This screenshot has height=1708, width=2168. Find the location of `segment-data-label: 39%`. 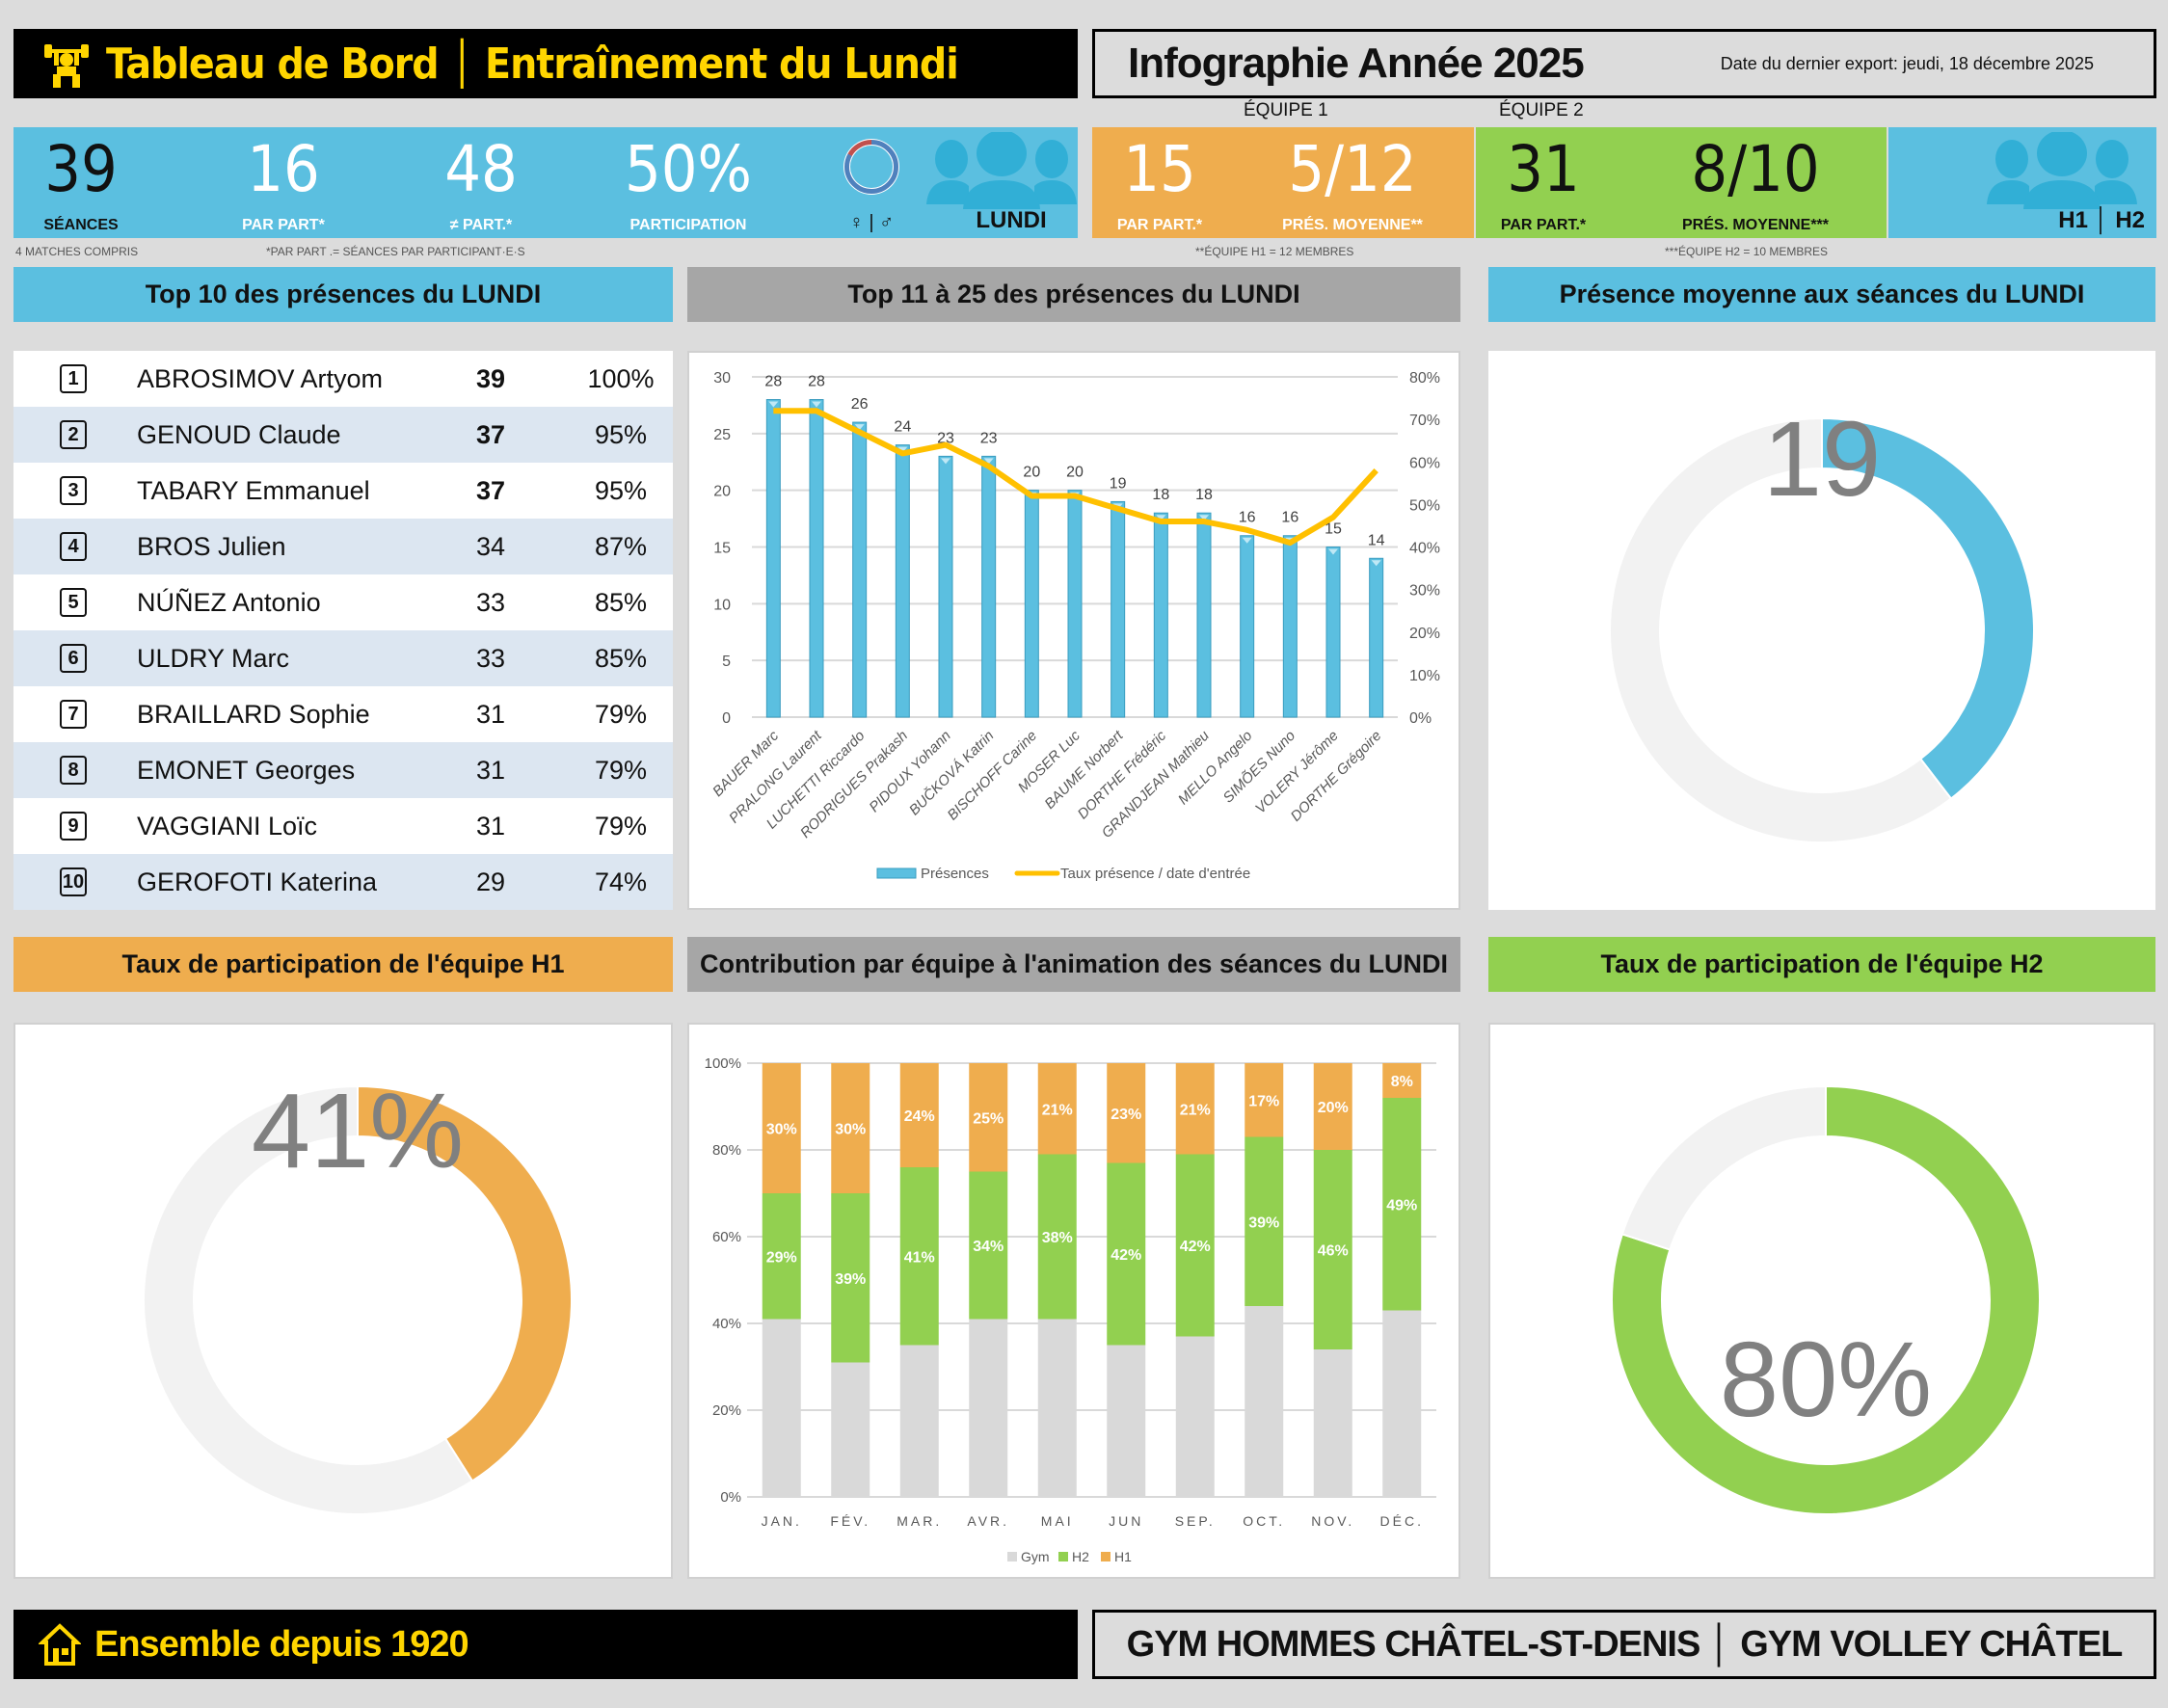

segment-data-label: 39% is located at coordinates (1263, 1223).